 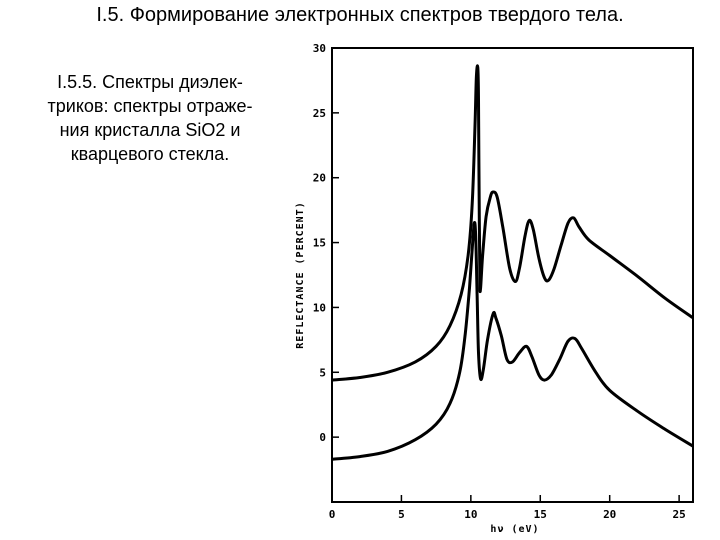 I want to click on x-tick-label: 25, so click(x=678, y=514).